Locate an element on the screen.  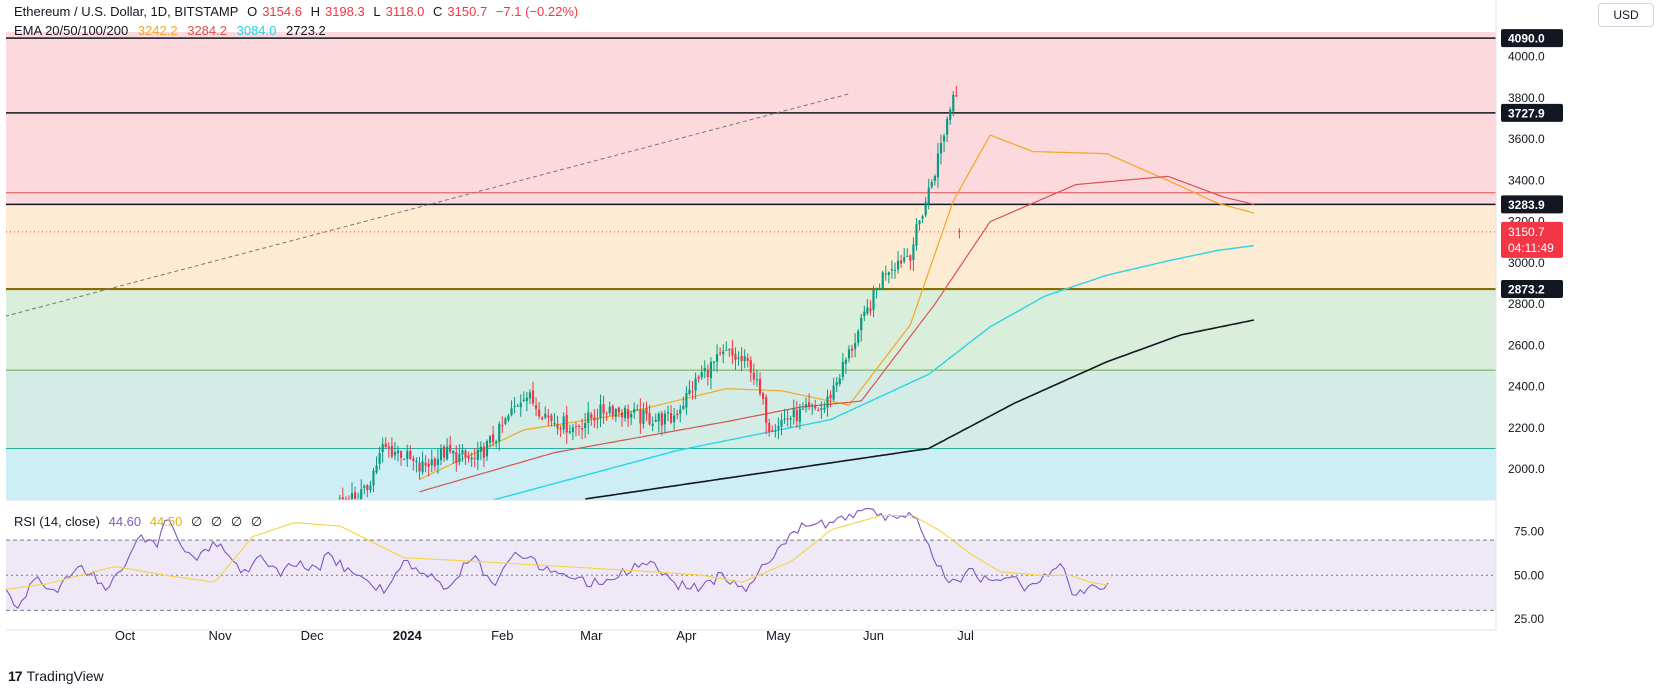
ohlc-close: C 3150.7 is located at coordinates (460, 11).